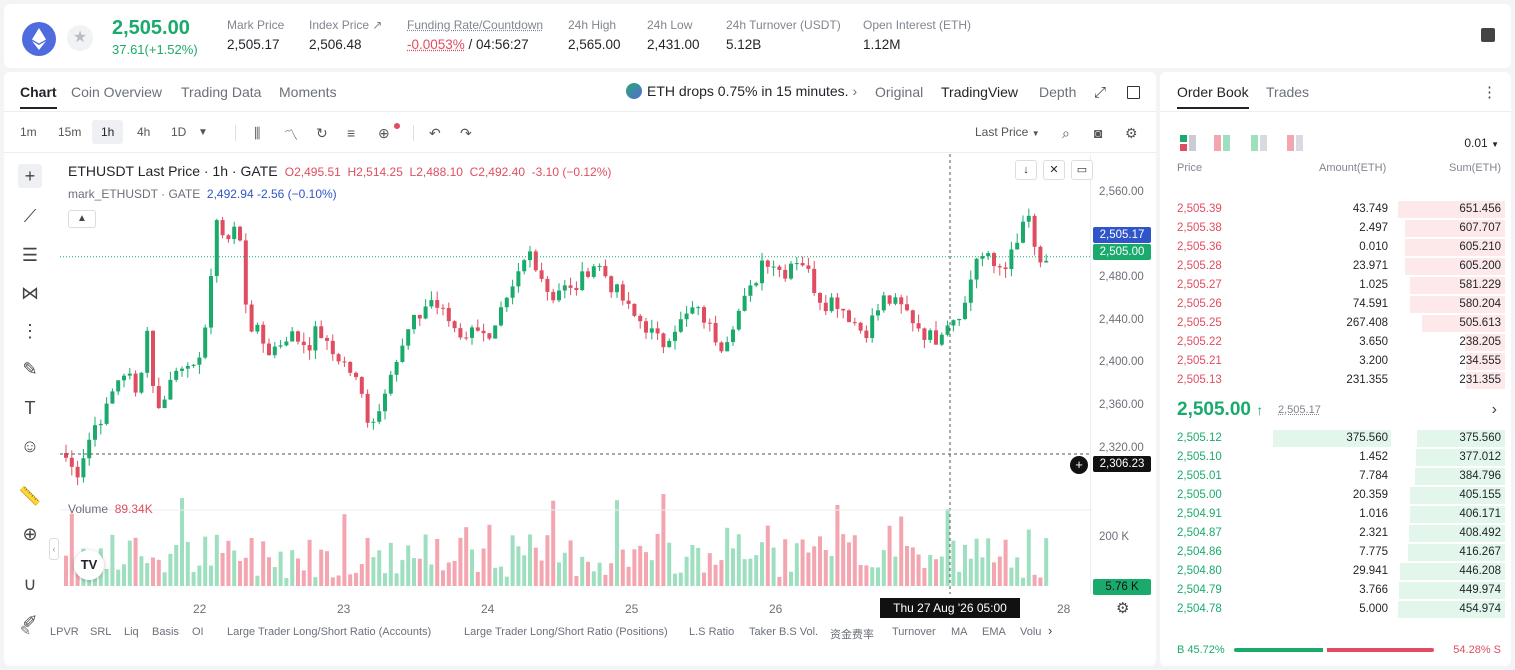 The height and width of the screenshot is (670, 1515). What do you see at coordinates (30, 622) in the screenshot?
I see `lock-draw-tool-icon: ✐` at bounding box center [30, 622].